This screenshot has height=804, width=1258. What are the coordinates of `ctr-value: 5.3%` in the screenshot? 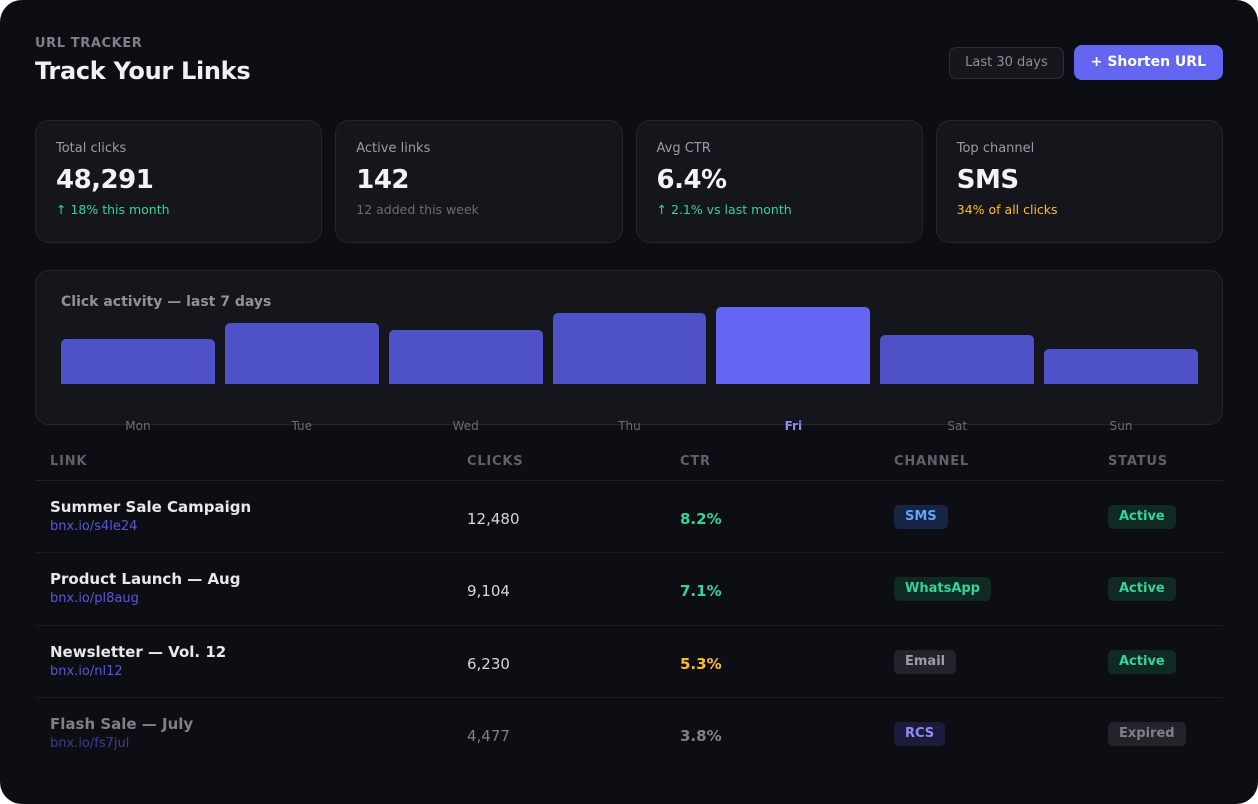 It's located at (701, 663).